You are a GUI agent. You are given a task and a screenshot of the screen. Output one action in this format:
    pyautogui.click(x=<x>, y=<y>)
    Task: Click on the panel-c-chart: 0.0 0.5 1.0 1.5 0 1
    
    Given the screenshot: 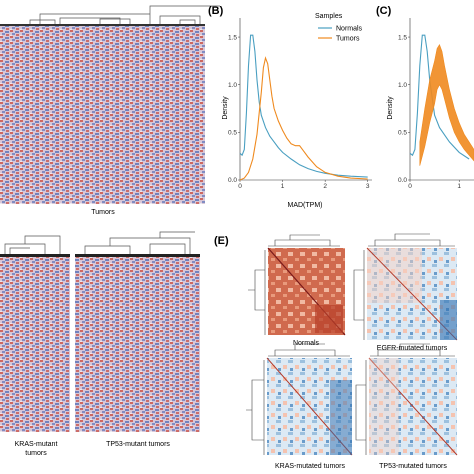 What is the action you would take?
    pyautogui.click(x=436, y=104)
    